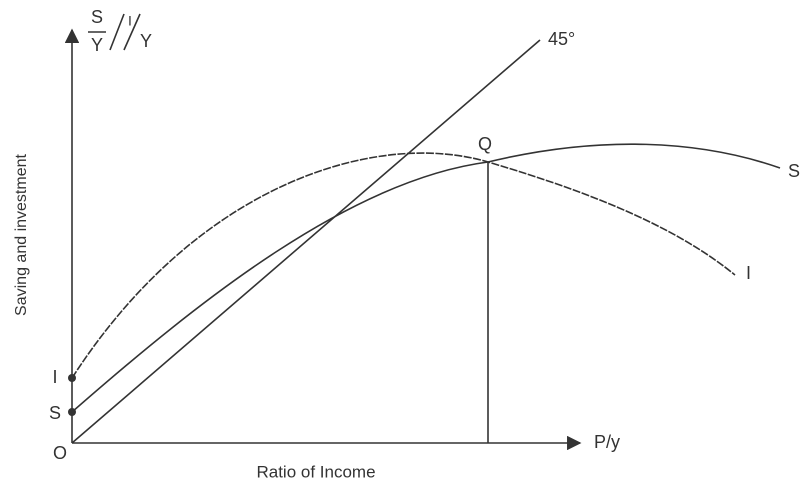 Image resolution: width=801 pixels, height=487 pixels. Describe the element at coordinates (21, 235) in the screenshot. I see `y-axis-label: Saving and investment` at that location.